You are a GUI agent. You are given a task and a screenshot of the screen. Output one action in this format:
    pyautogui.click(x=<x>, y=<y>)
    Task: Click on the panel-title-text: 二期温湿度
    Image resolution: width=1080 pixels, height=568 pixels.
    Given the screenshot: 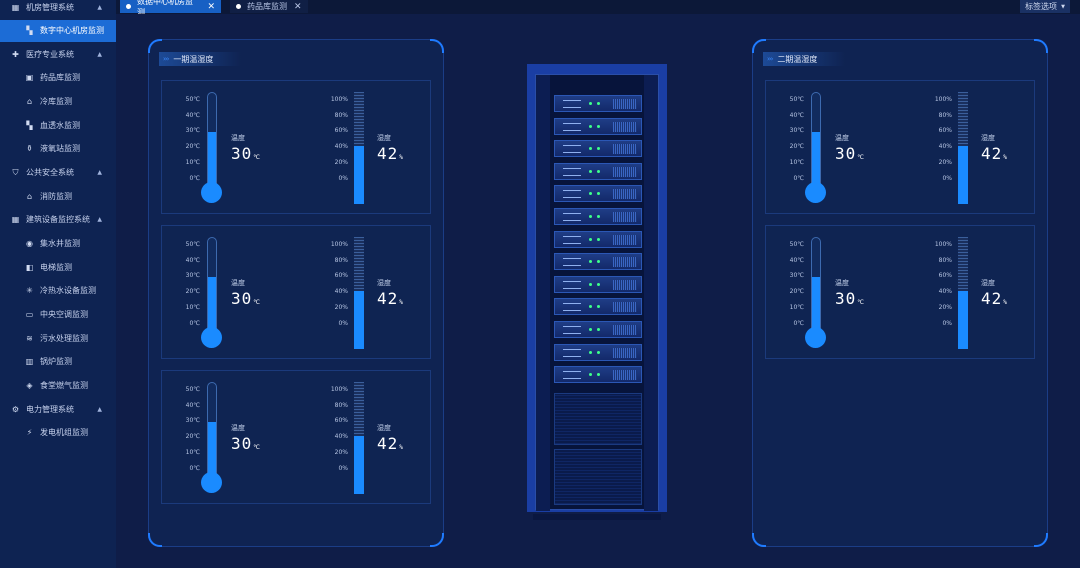 What is the action you would take?
    pyautogui.click(x=797, y=59)
    